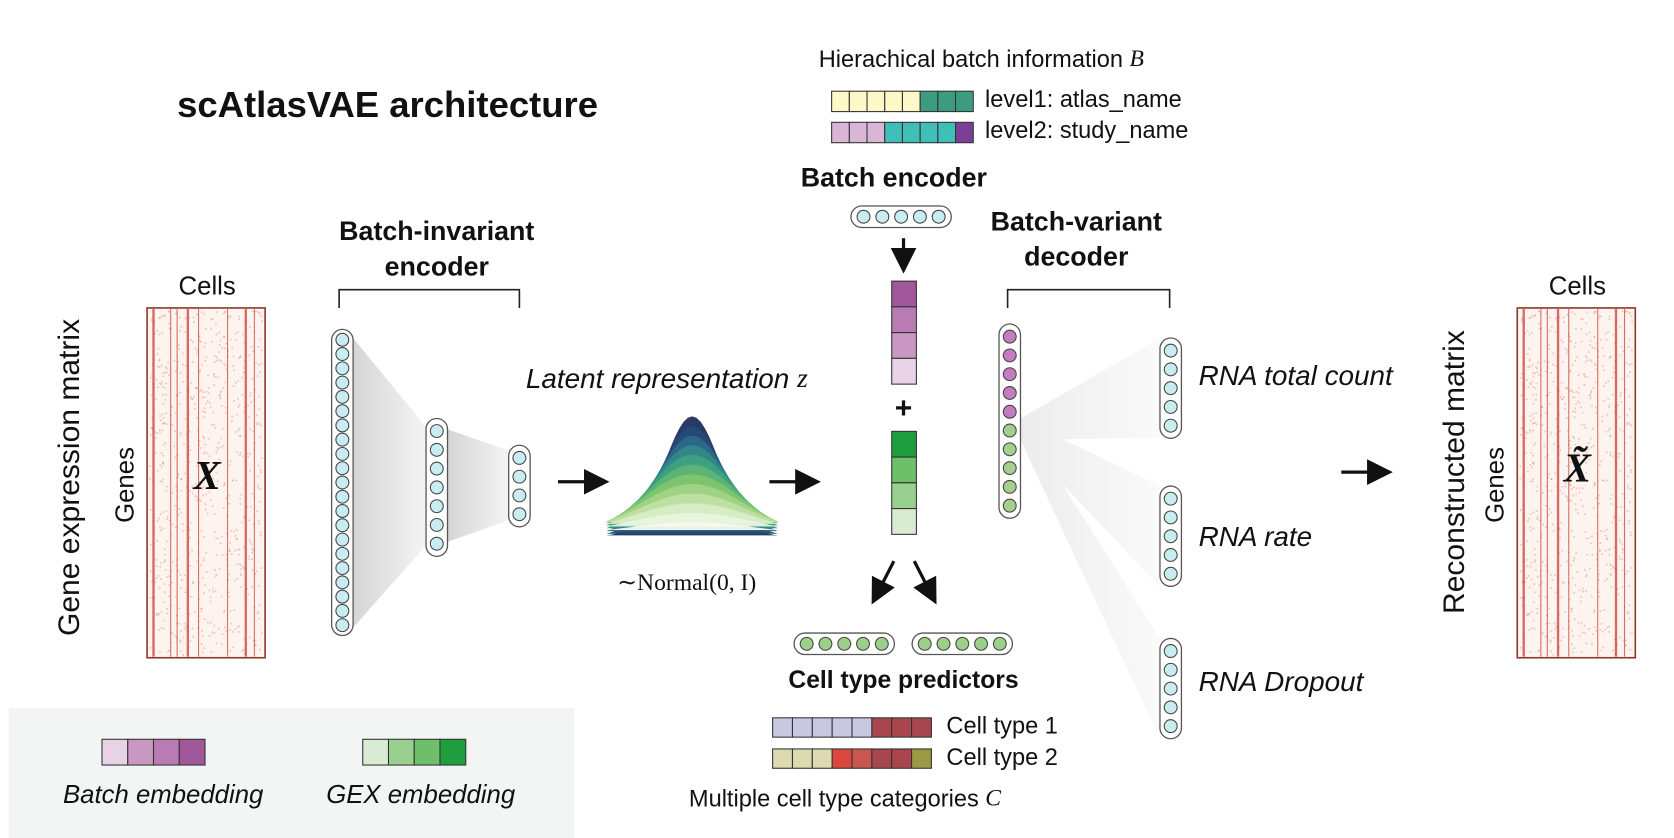  What do you see at coordinates (924, 582) in the screenshot?
I see `arrow` at bounding box center [924, 582].